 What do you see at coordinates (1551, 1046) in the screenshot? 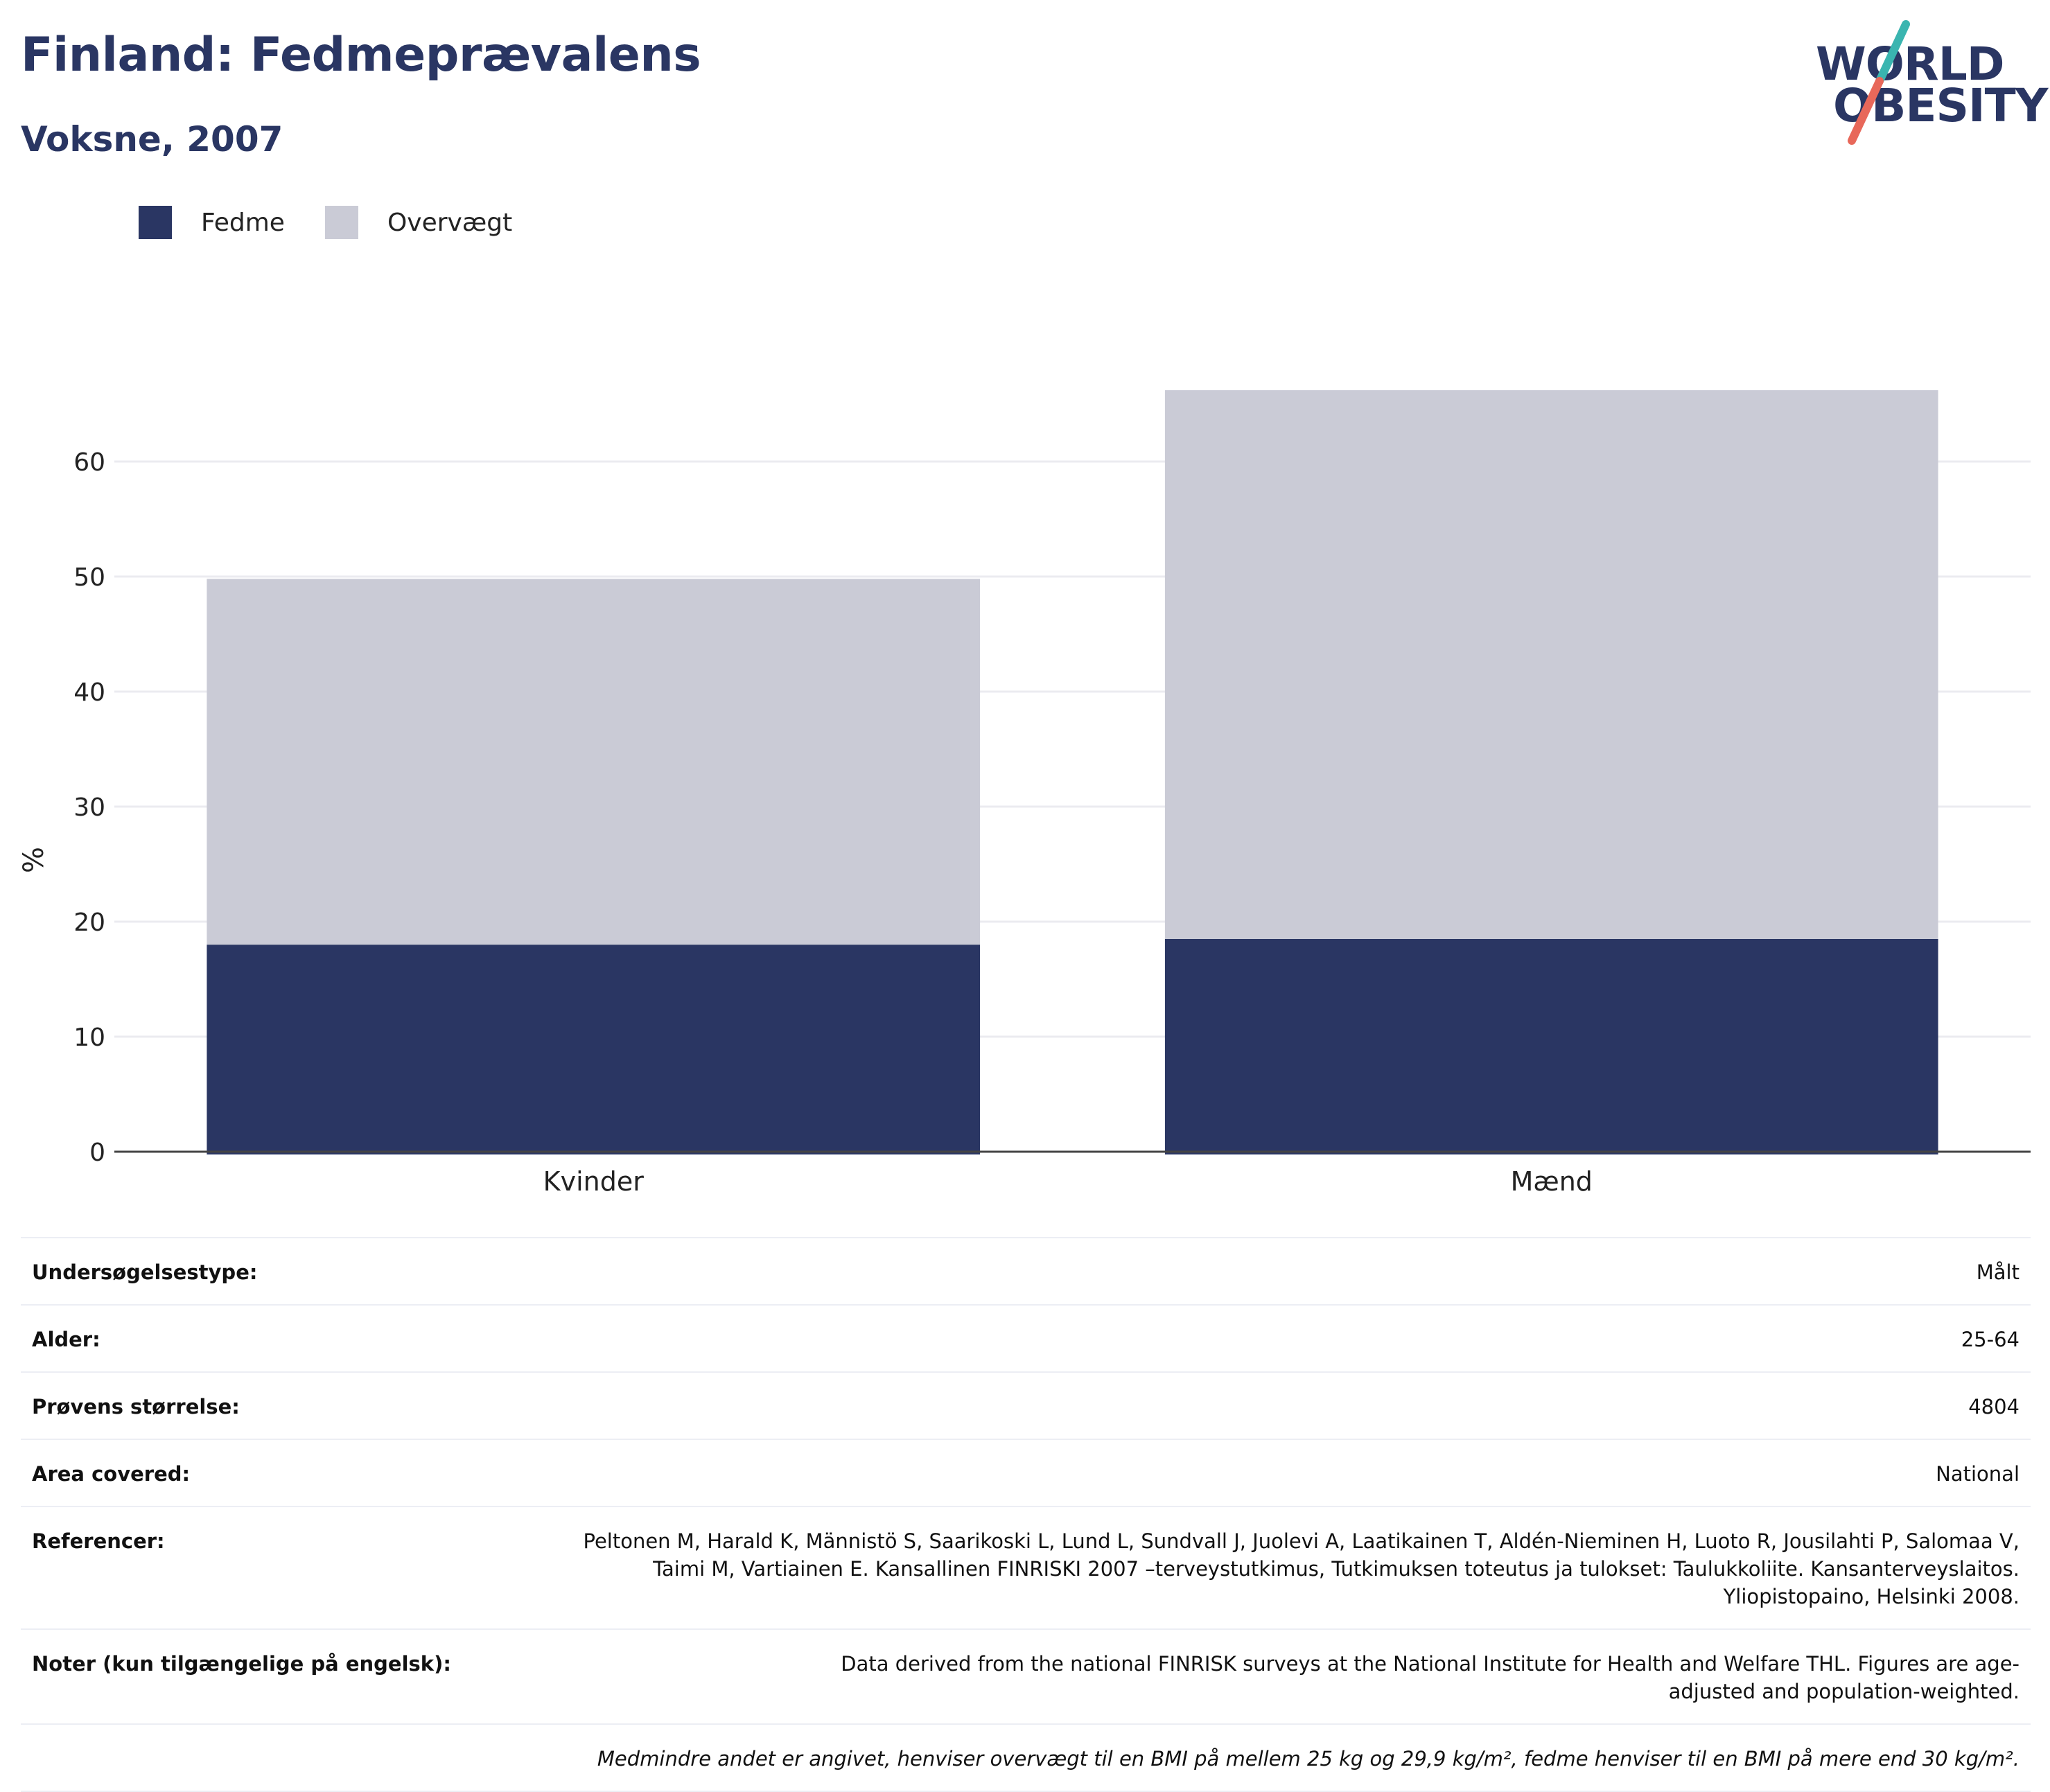
I see `bar-fedme-m-nd` at bounding box center [1551, 1046].